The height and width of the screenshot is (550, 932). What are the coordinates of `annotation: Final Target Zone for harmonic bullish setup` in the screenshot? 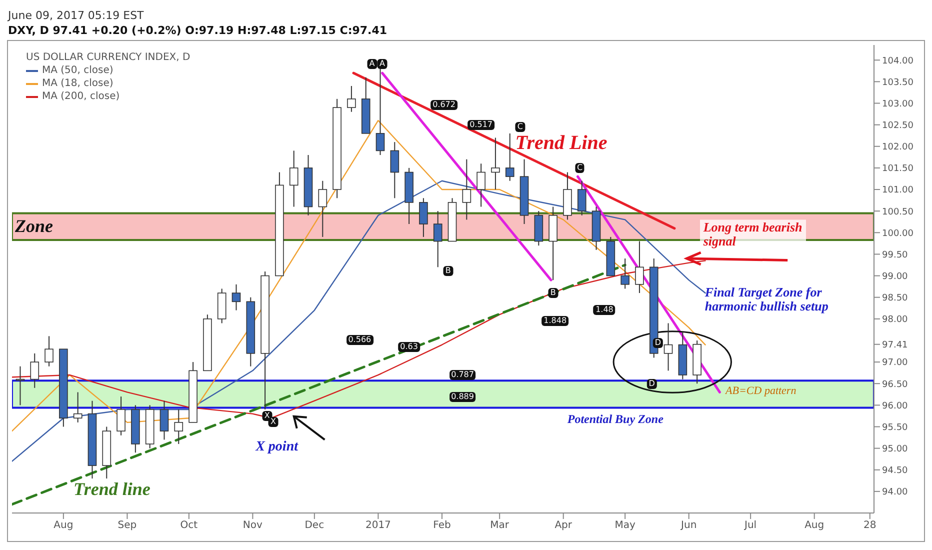 It's located at (767, 299).